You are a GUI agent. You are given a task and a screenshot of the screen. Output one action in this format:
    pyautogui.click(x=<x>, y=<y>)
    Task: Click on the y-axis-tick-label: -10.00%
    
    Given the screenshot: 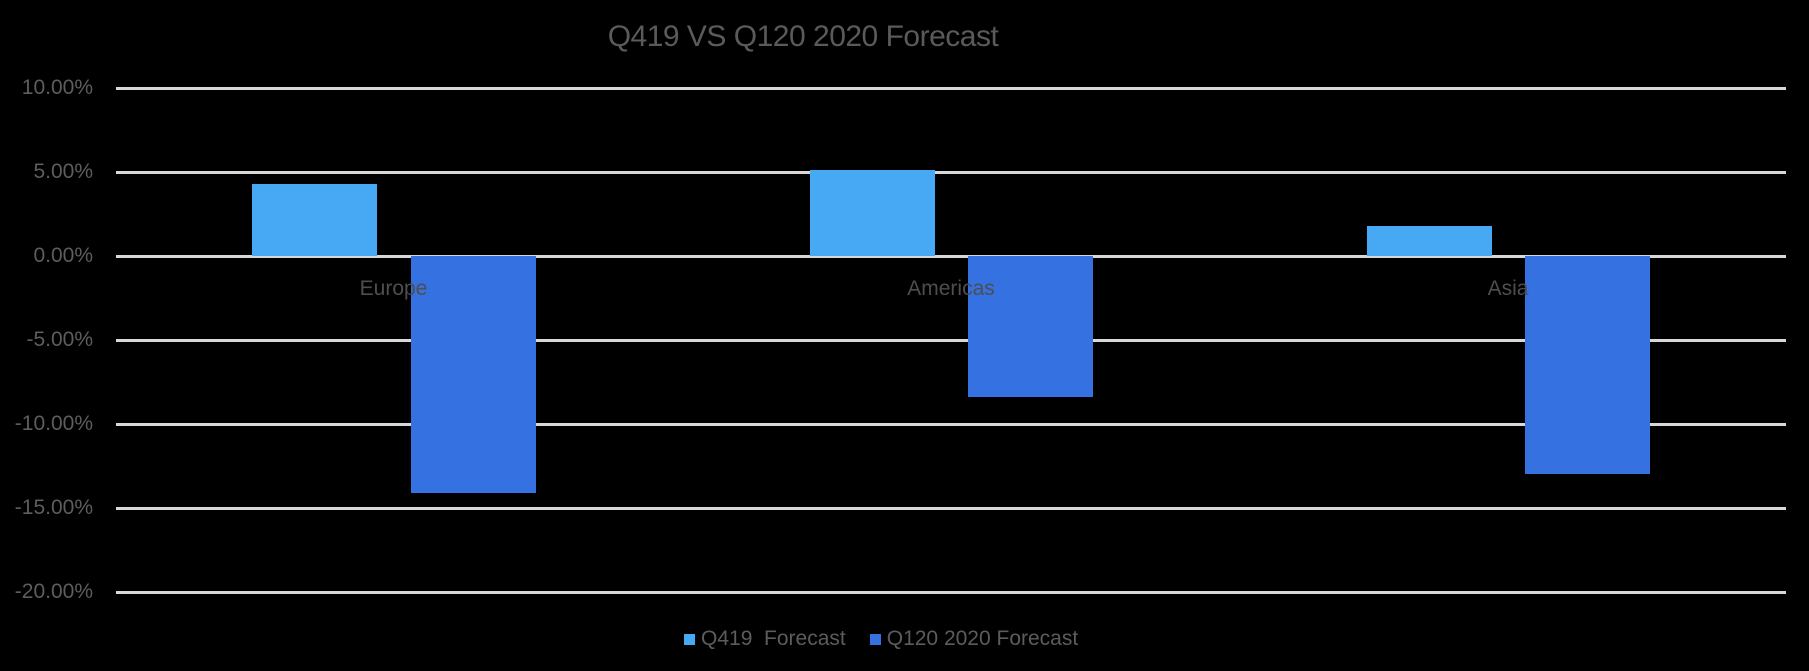 What is the action you would take?
    pyautogui.click(x=53, y=423)
    